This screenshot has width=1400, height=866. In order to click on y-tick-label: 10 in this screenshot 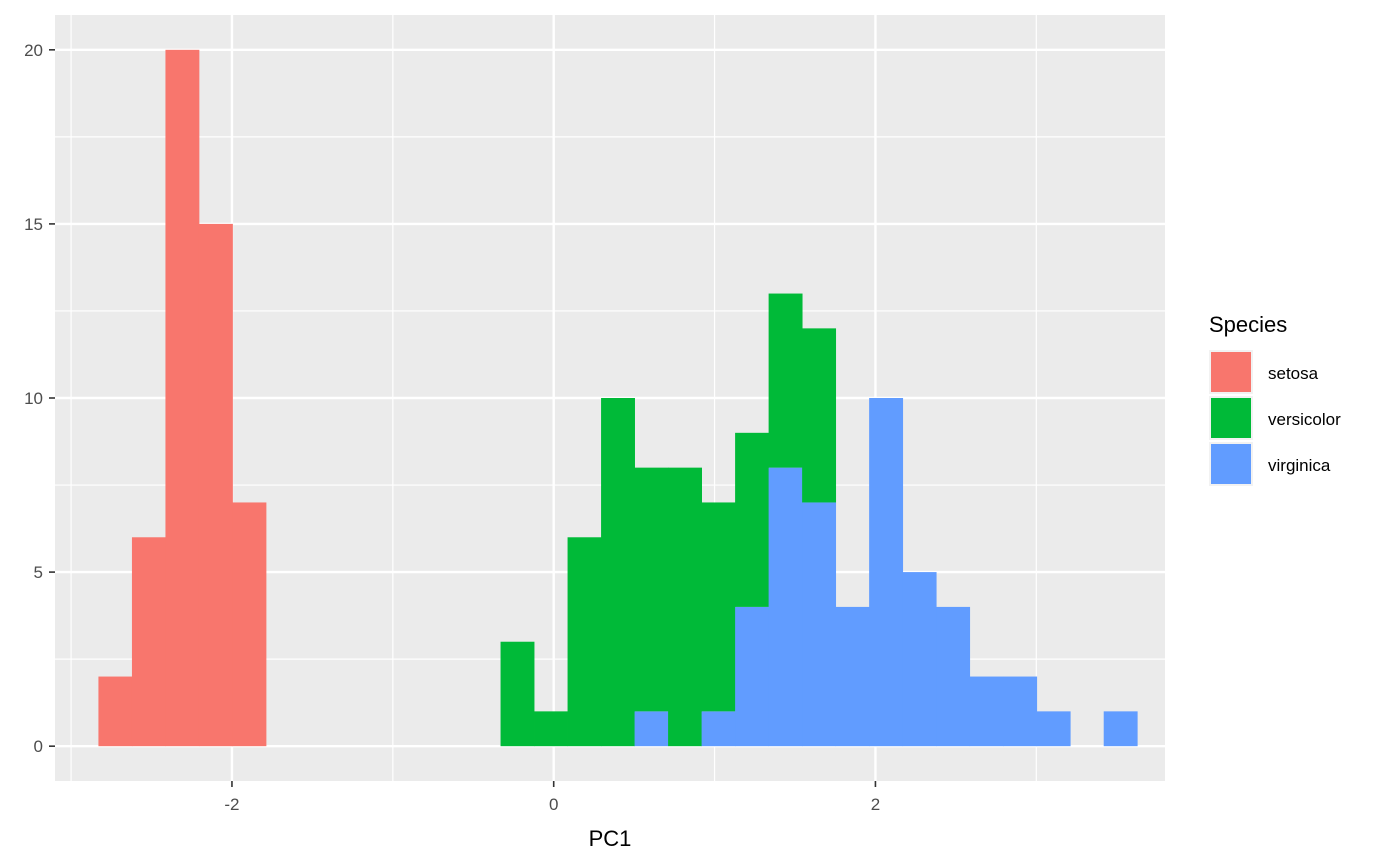, I will do `click(33, 398)`.